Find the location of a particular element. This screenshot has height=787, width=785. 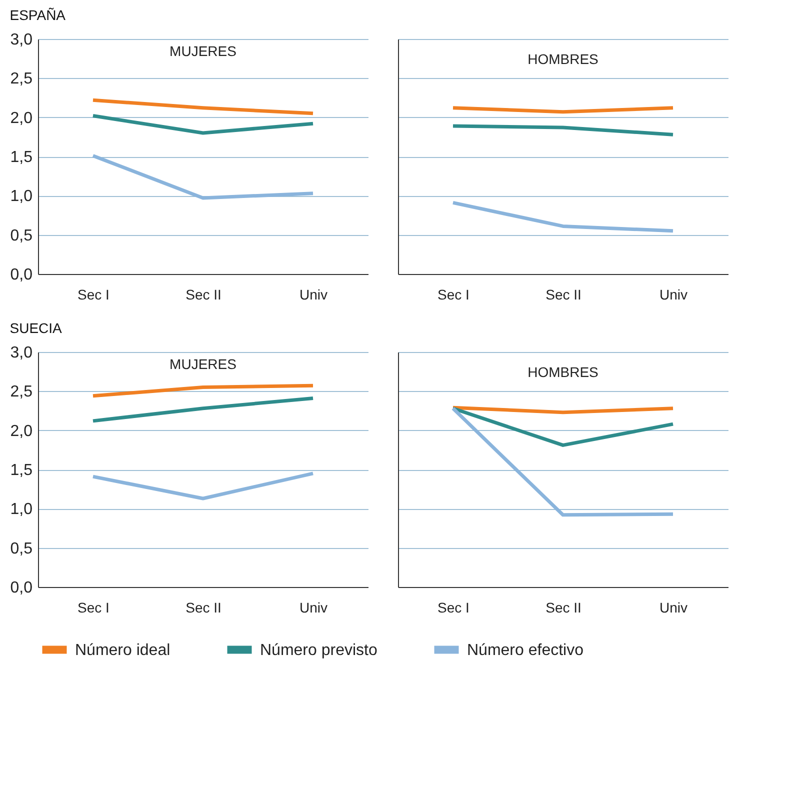

text: SUECIA is located at coordinates (36, 328).